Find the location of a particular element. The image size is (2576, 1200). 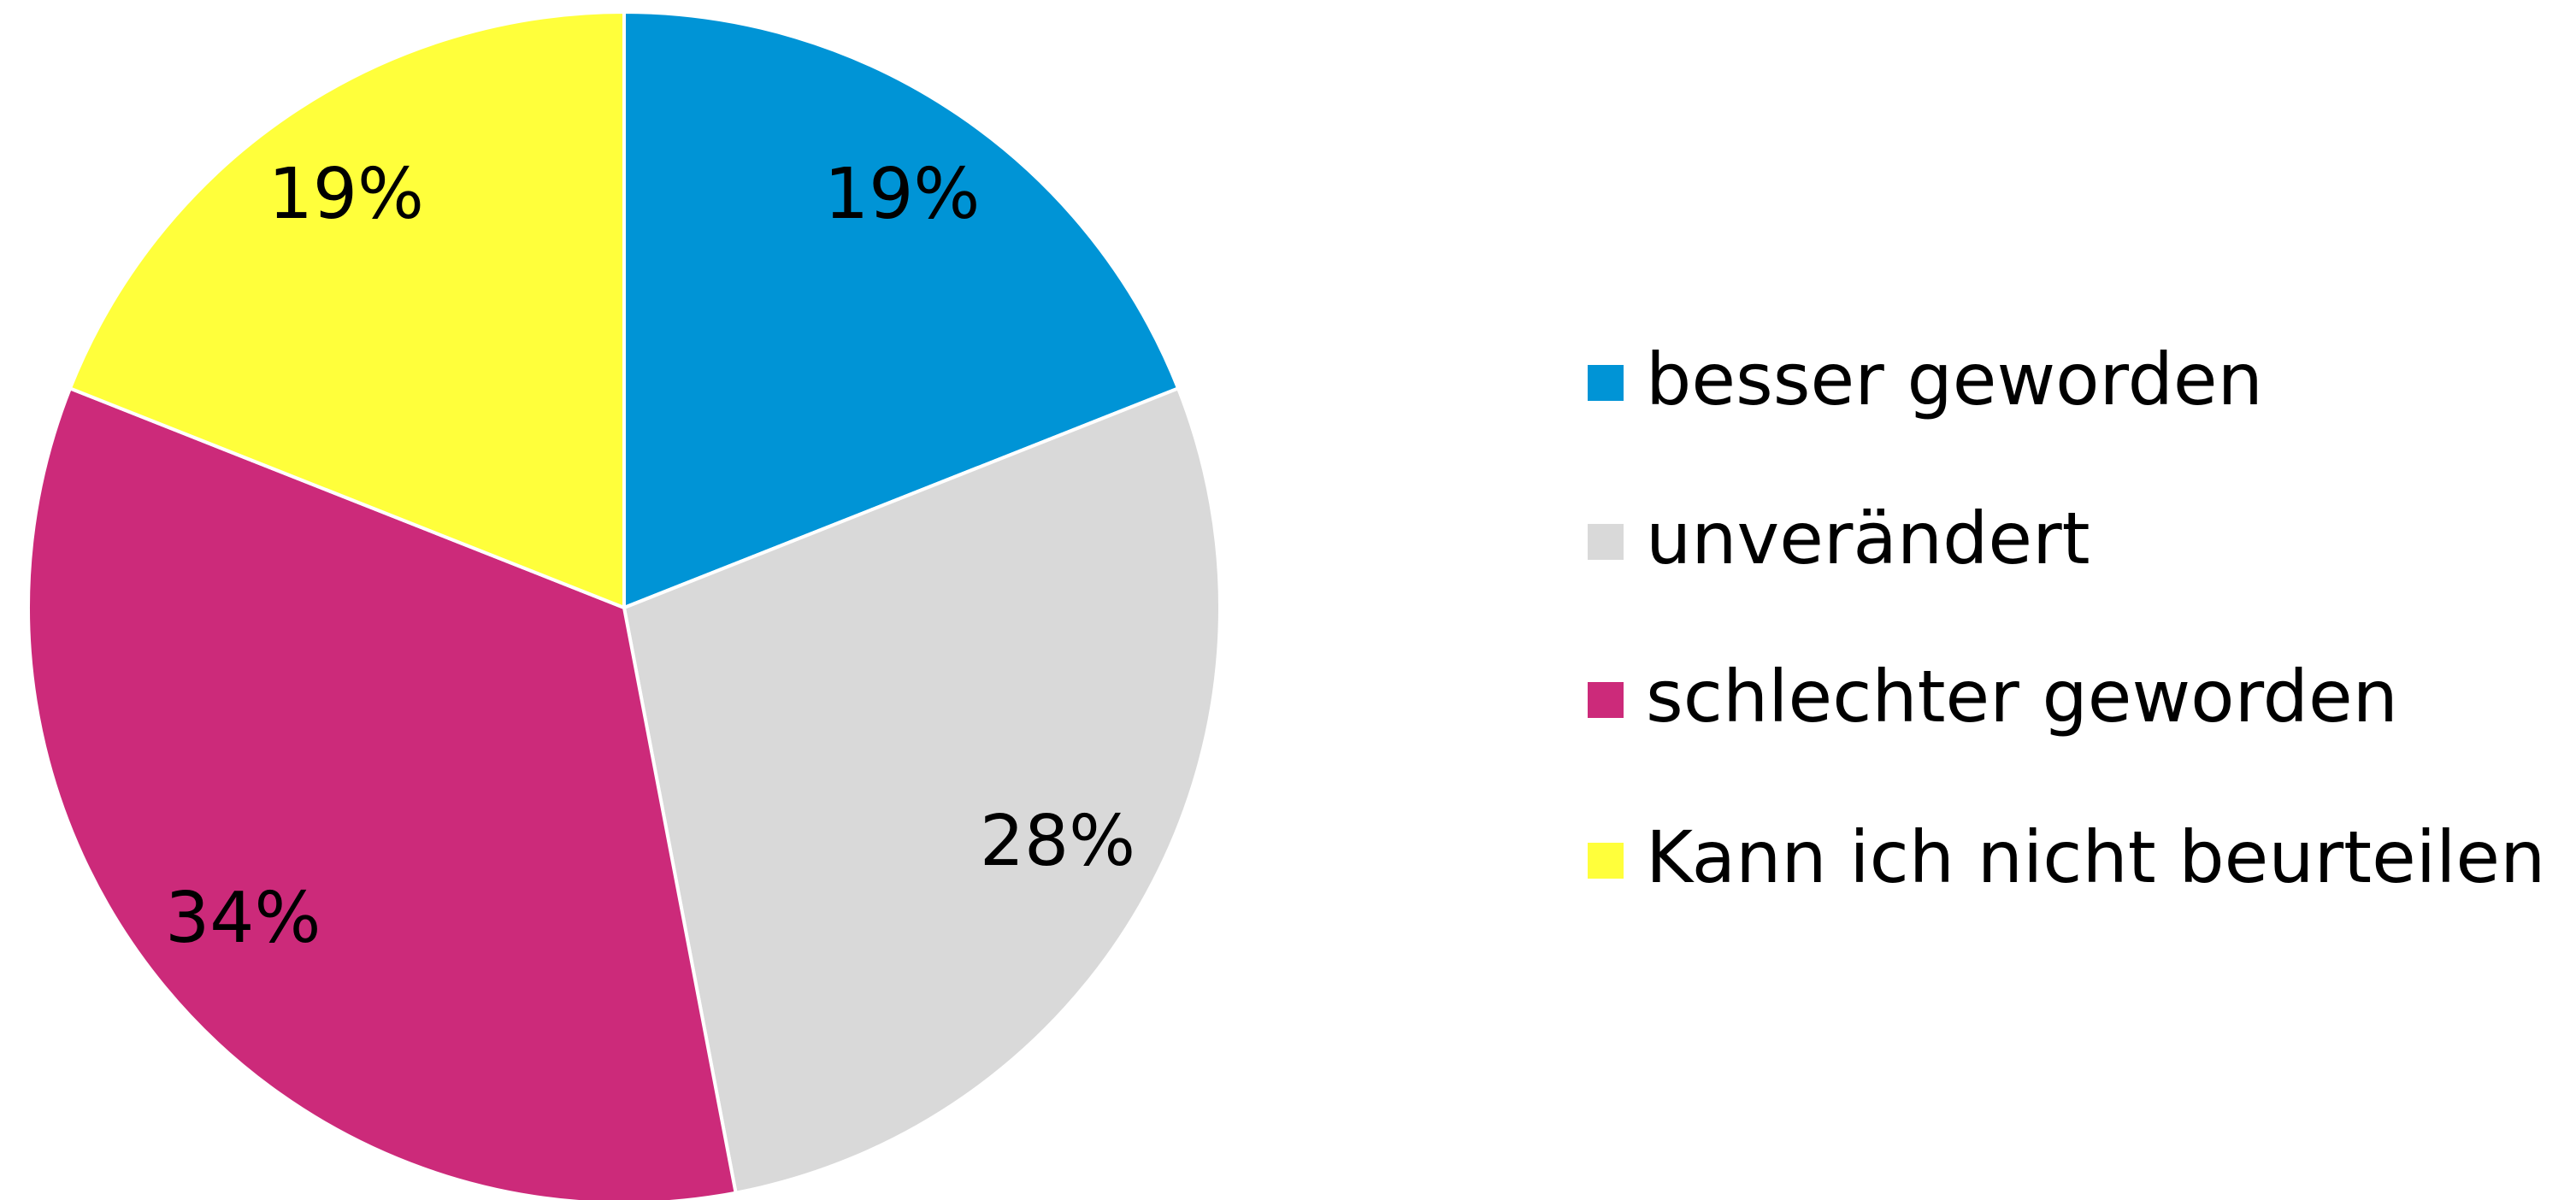

legend-label: Kann ich nicht beurteilen is located at coordinates (2095, 857).